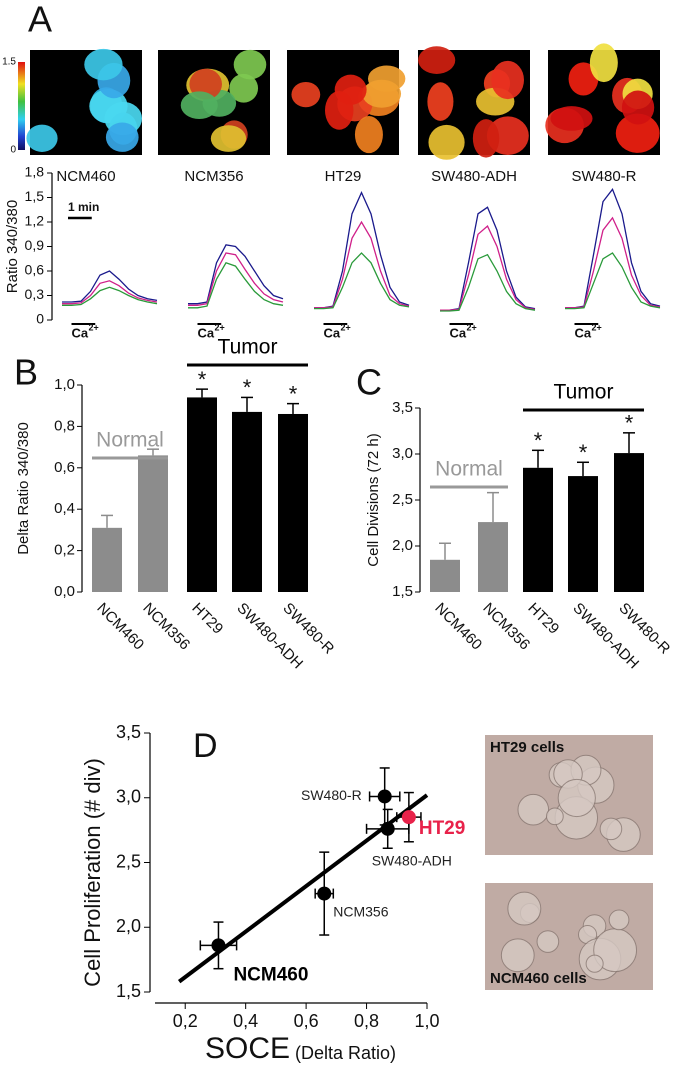 The height and width of the screenshot is (1070, 688). Describe the element at coordinates (35, 245) in the screenshot. I see `y-tick-label: 0,9` at that location.